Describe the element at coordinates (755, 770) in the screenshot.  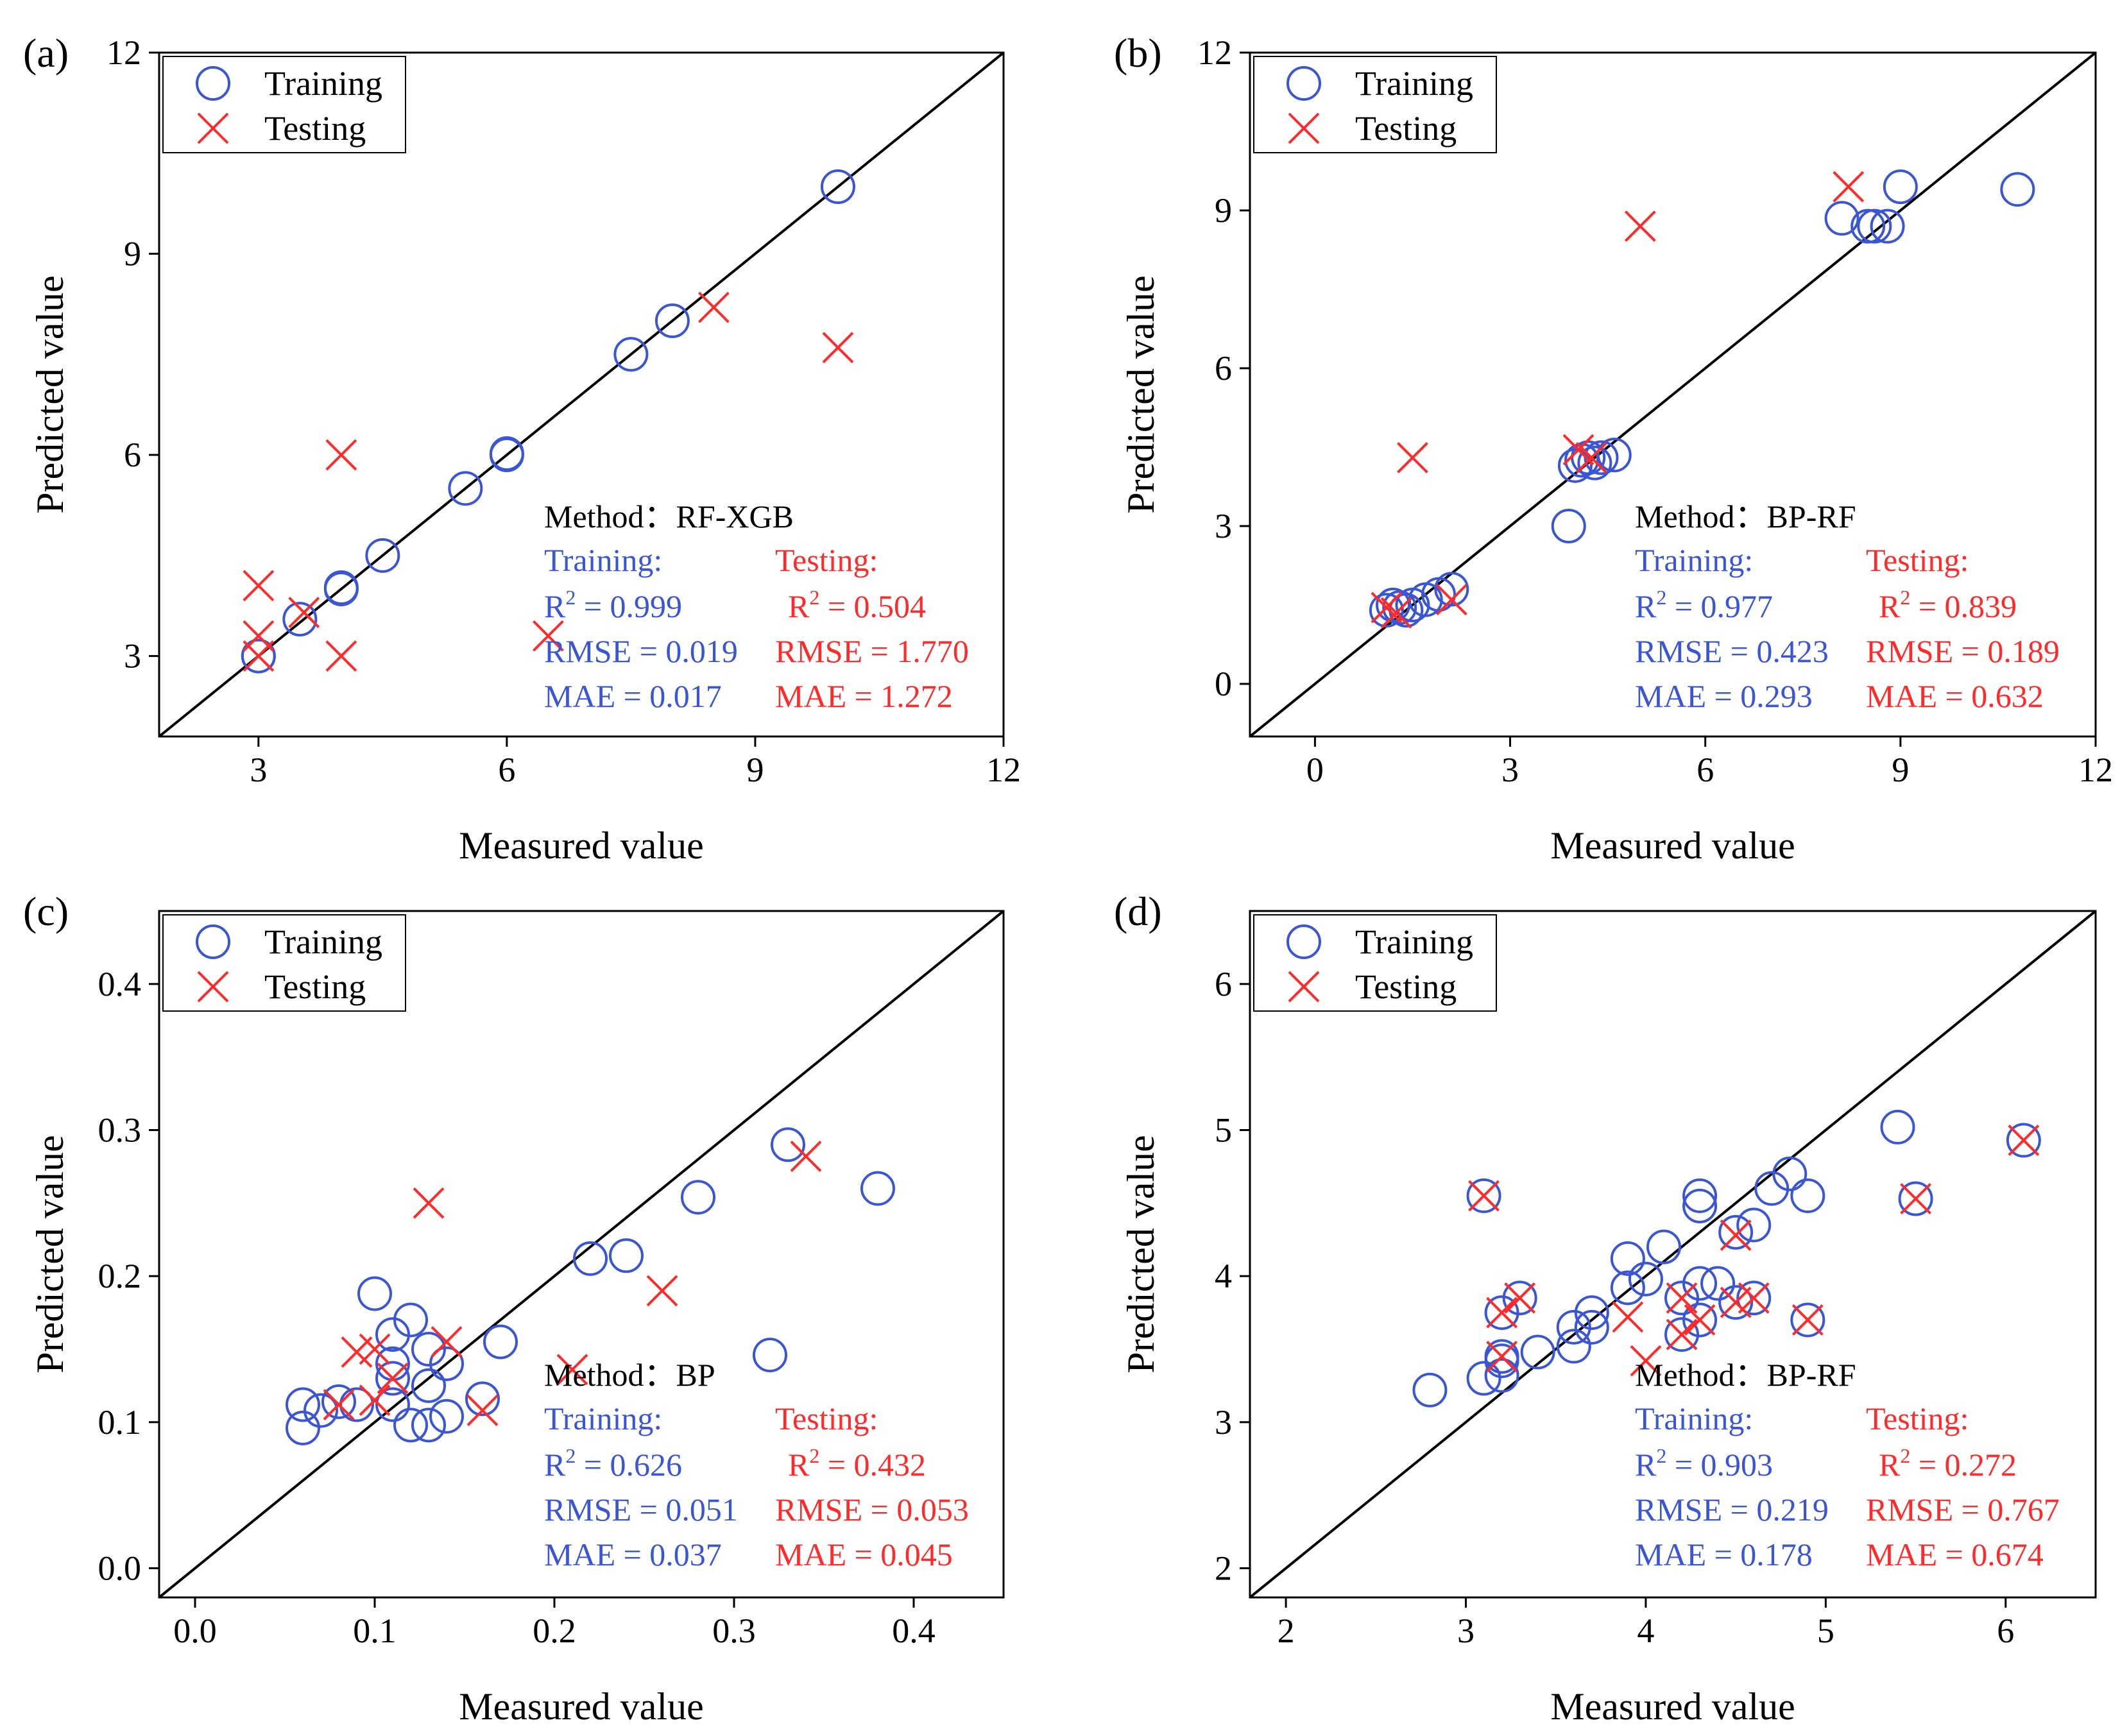
I see `x-tick-label: 9` at that location.